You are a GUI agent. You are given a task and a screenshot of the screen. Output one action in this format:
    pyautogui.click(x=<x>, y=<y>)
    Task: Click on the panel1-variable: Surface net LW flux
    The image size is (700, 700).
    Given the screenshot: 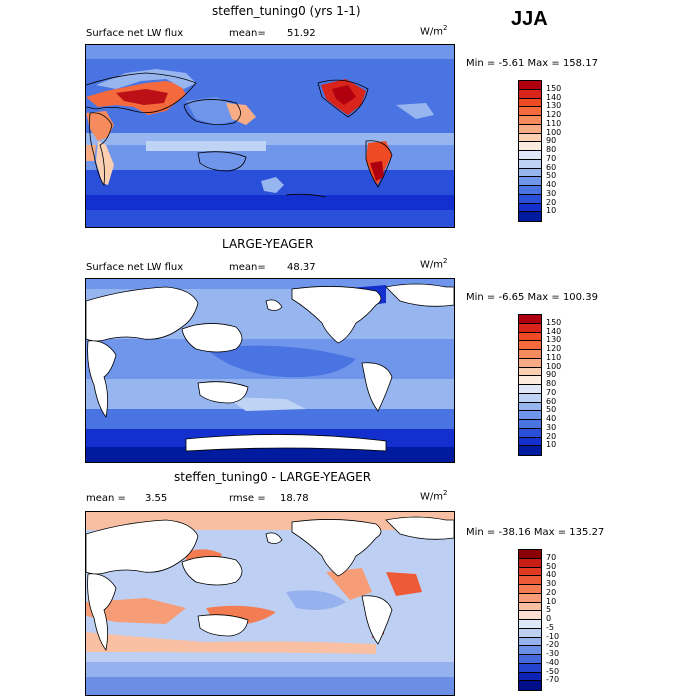 What is the action you would take?
    pyautogui.click(x=135, y=33)
    